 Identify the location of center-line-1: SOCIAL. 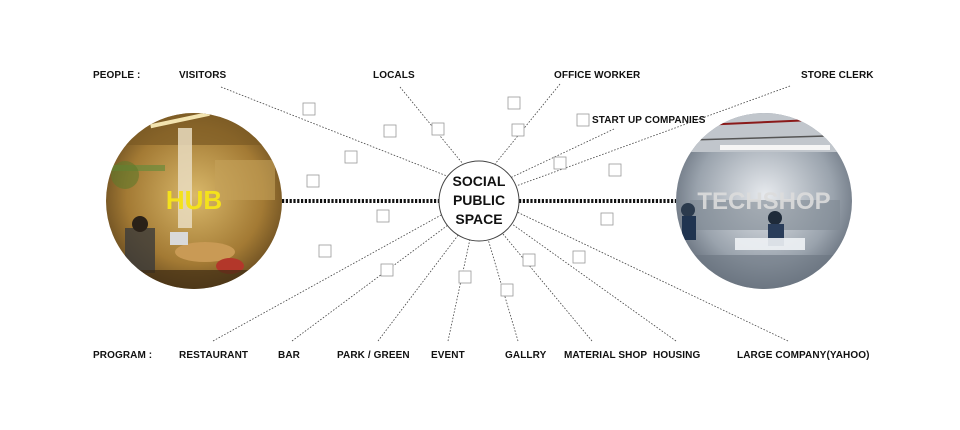
(479, 181).